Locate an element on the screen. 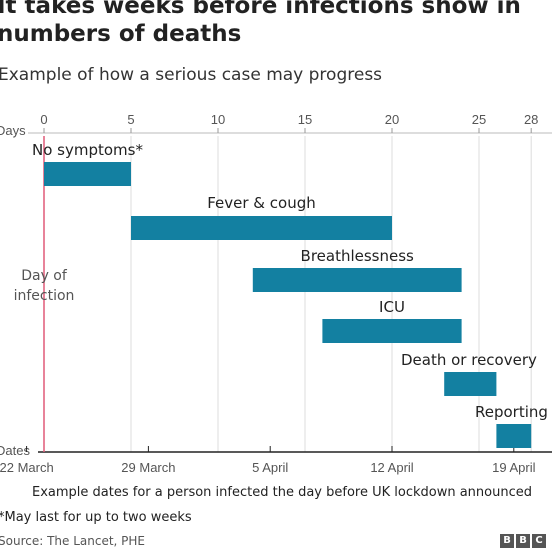 This screenshot has height=552, width=552. infection-marker-label: infection is located at coordinates (44, 296).